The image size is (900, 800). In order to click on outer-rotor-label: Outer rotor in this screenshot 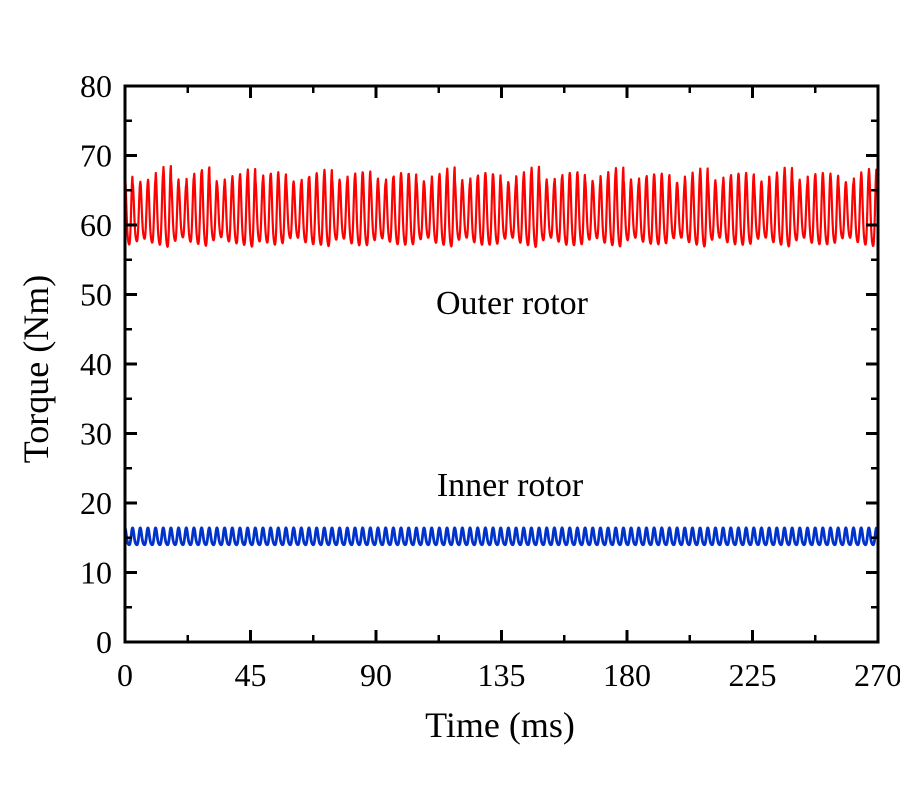, I will do `click(512, 303)`.